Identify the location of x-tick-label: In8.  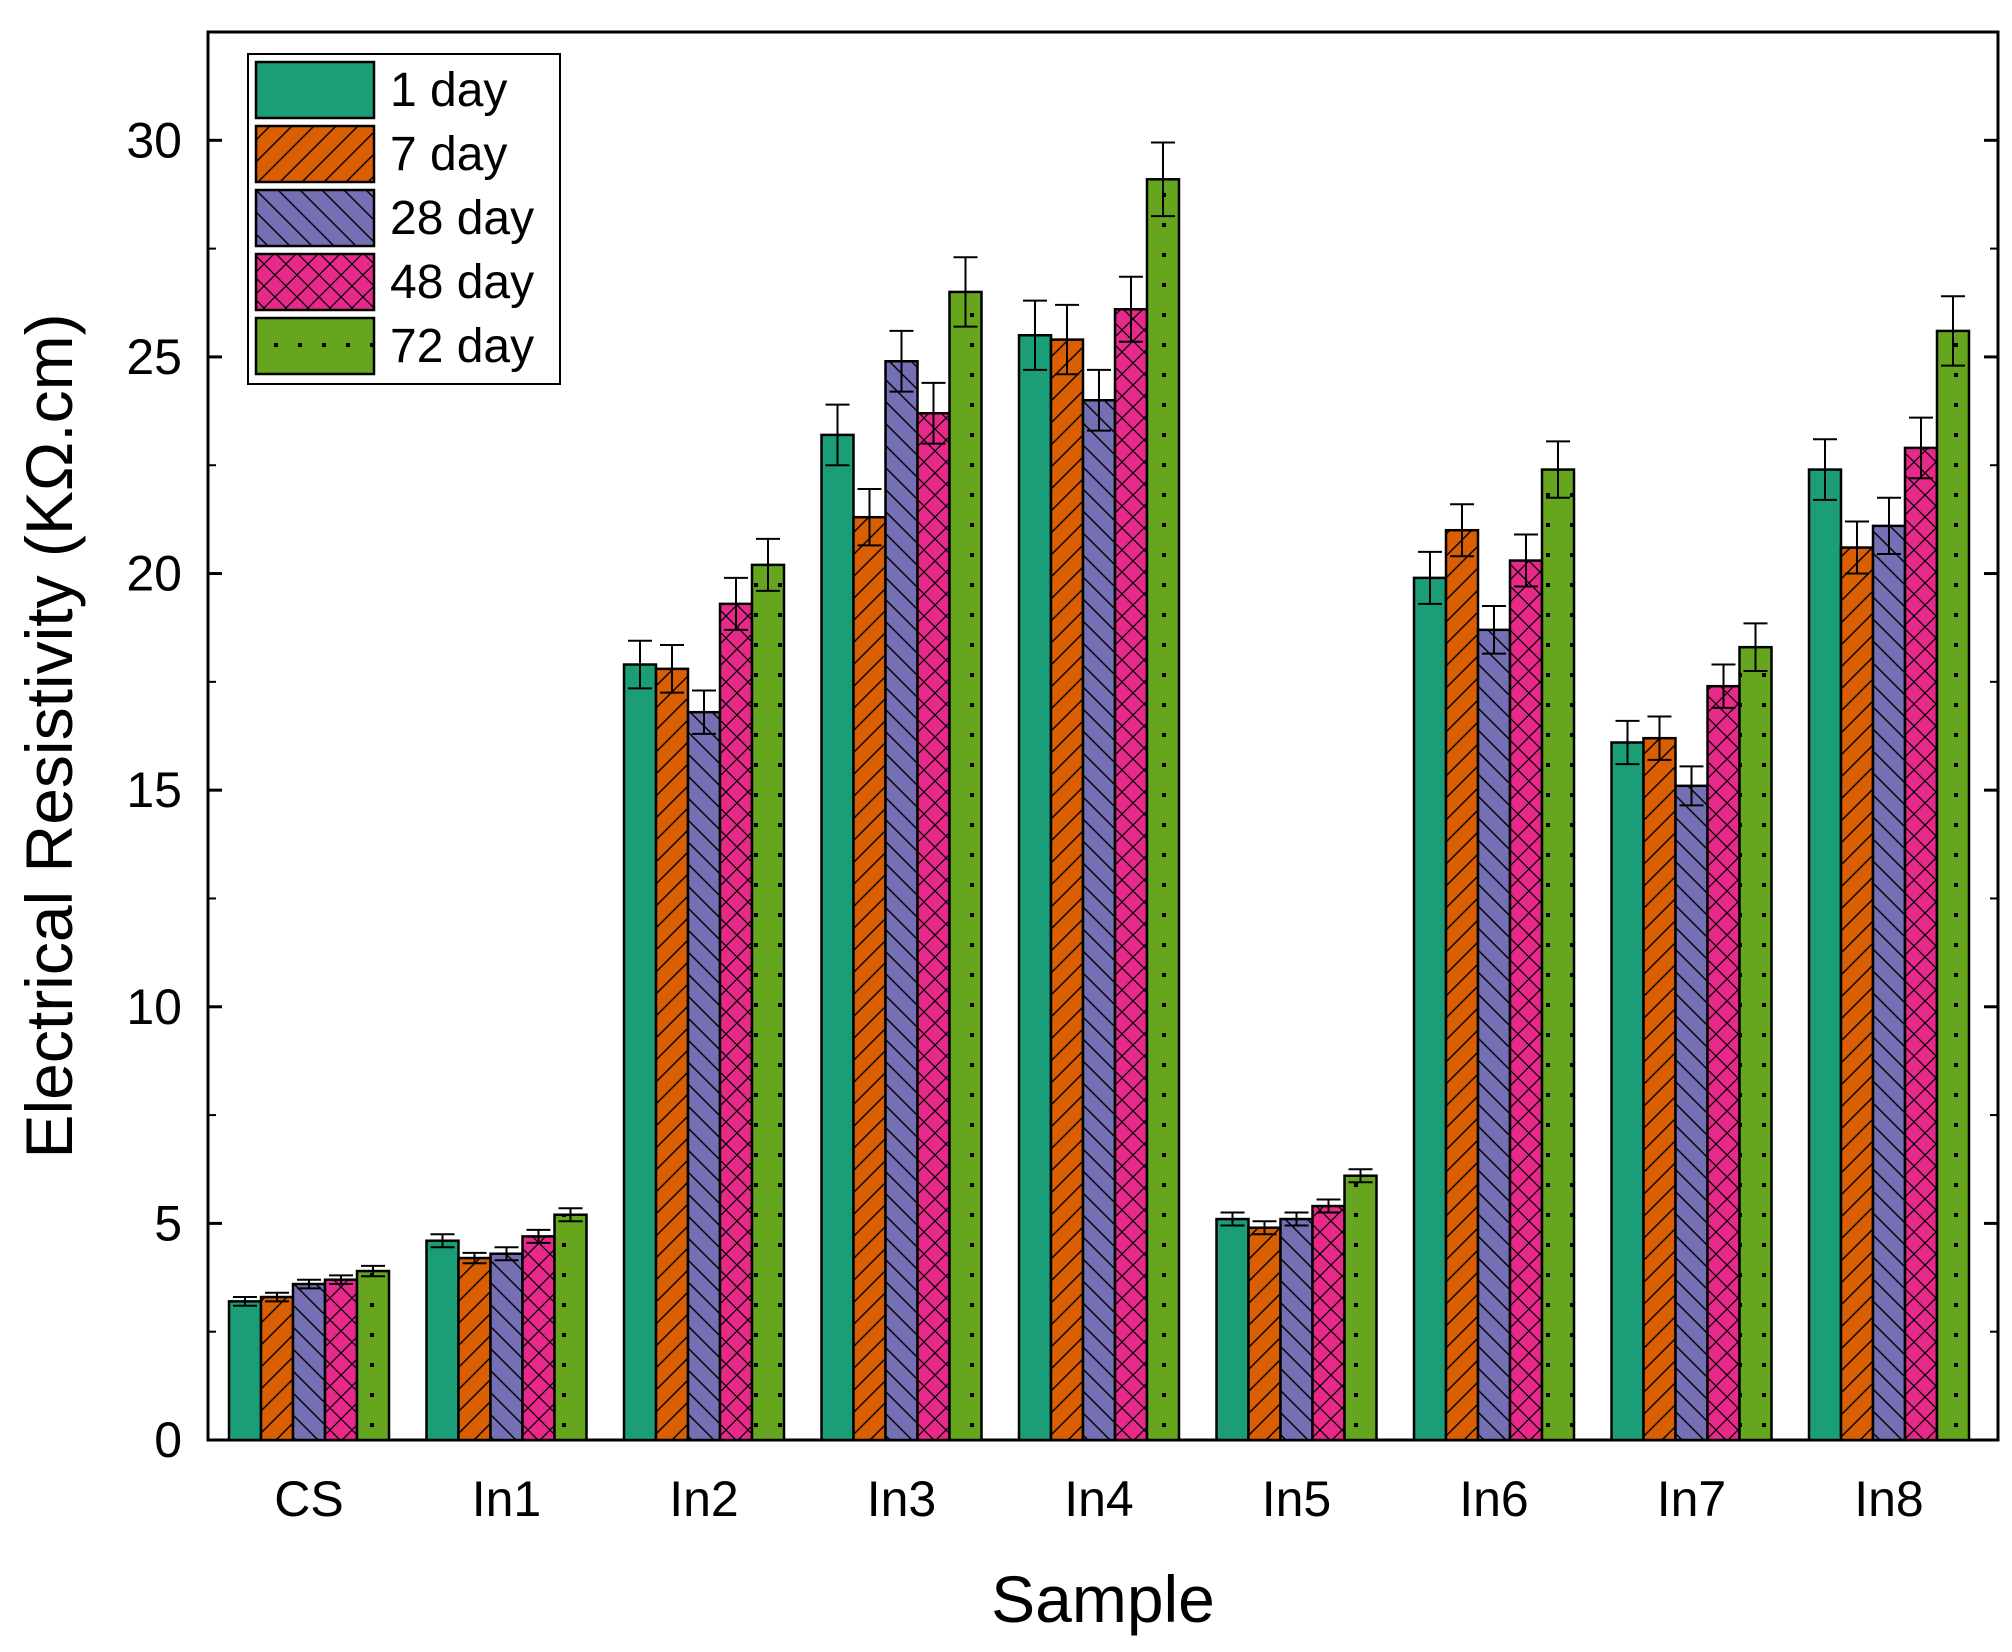
(1889, 1499).